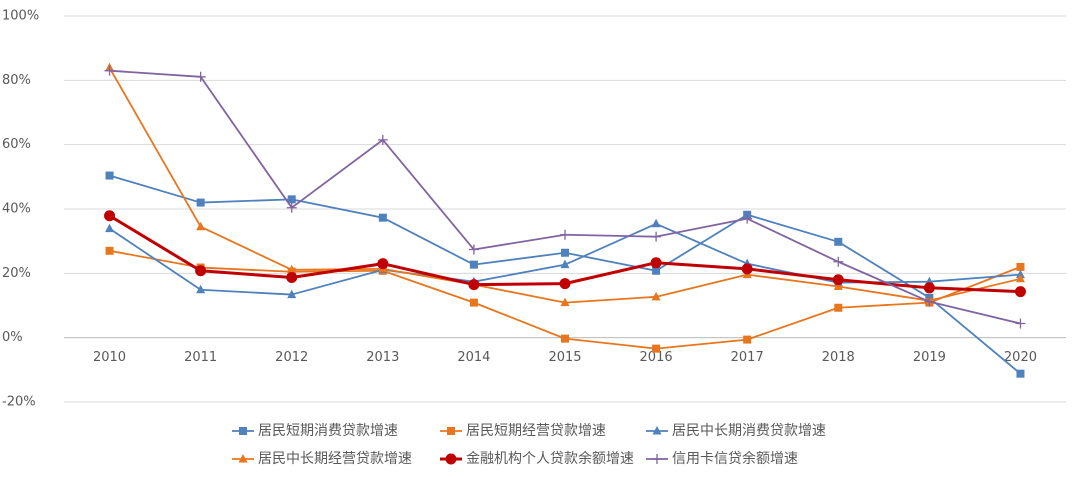 The height and width of the screenshot is (477, 1080). What do you see at coordinates (16, 144) in the screenshot?
I see `y-tick-label: 60%` at bounding box center [16, 144].